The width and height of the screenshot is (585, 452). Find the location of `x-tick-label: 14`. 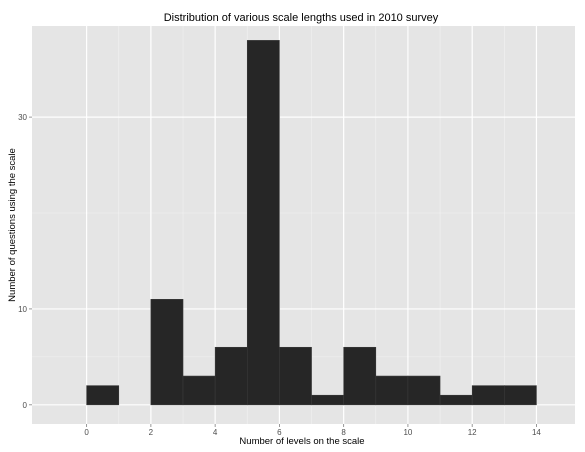

x-tick-label: 14 is located at coordinates (536, 432).